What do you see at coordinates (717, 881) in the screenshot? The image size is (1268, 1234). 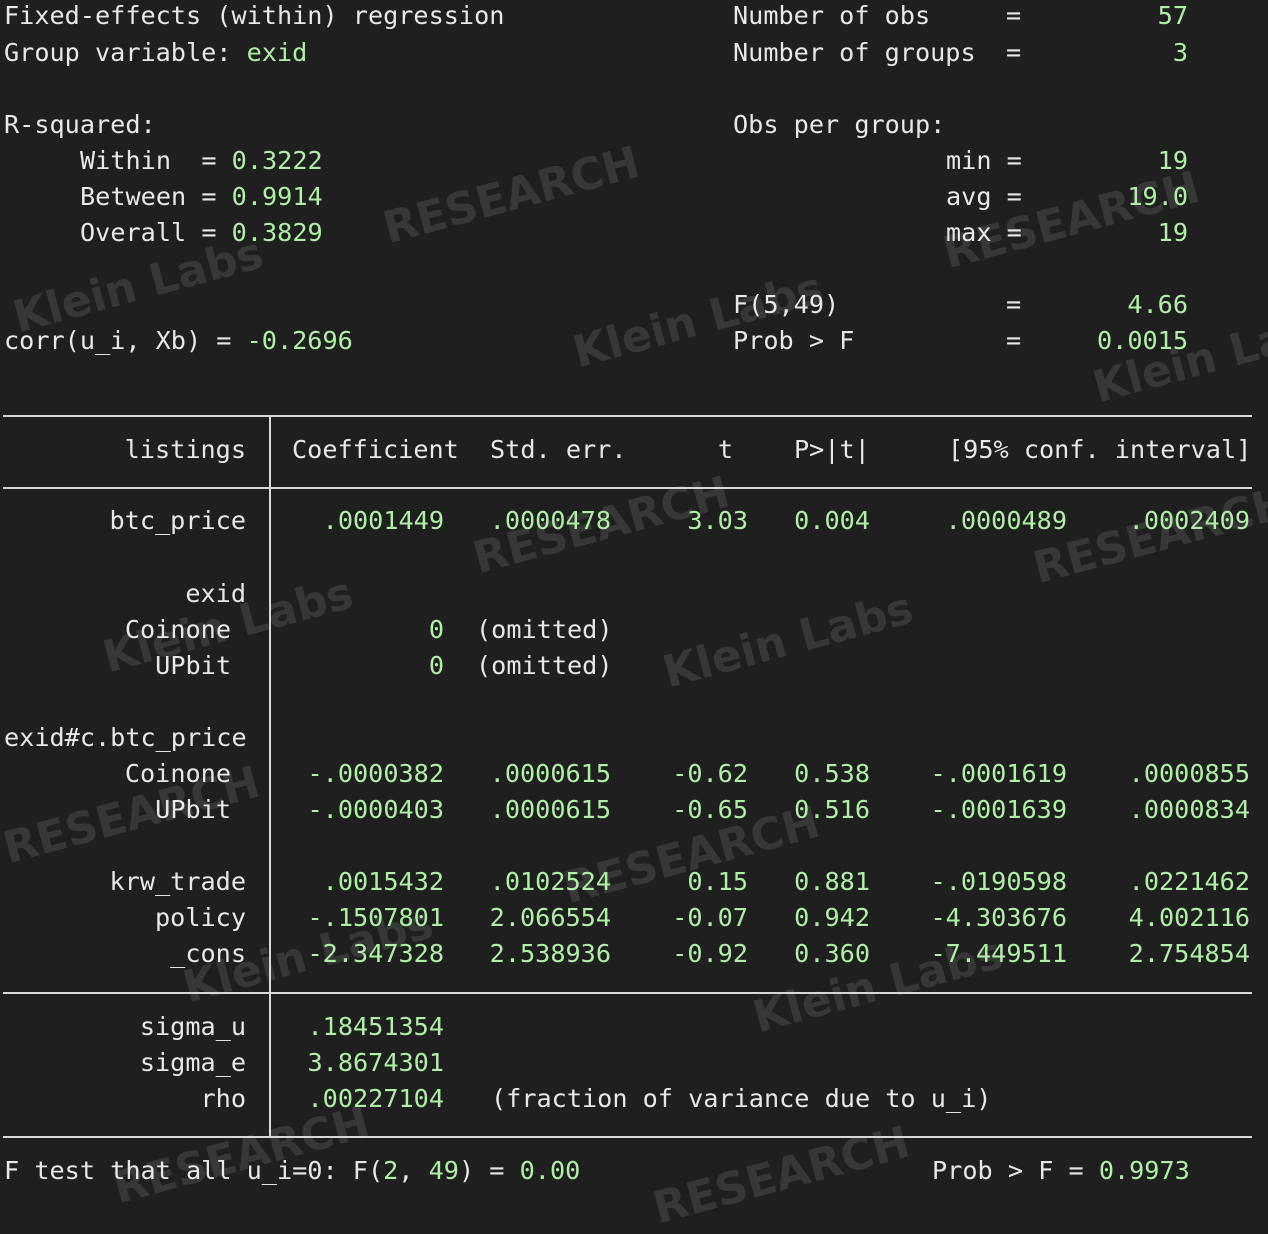 I see `t-stat: 0.15` at bounding box center [717, 881].